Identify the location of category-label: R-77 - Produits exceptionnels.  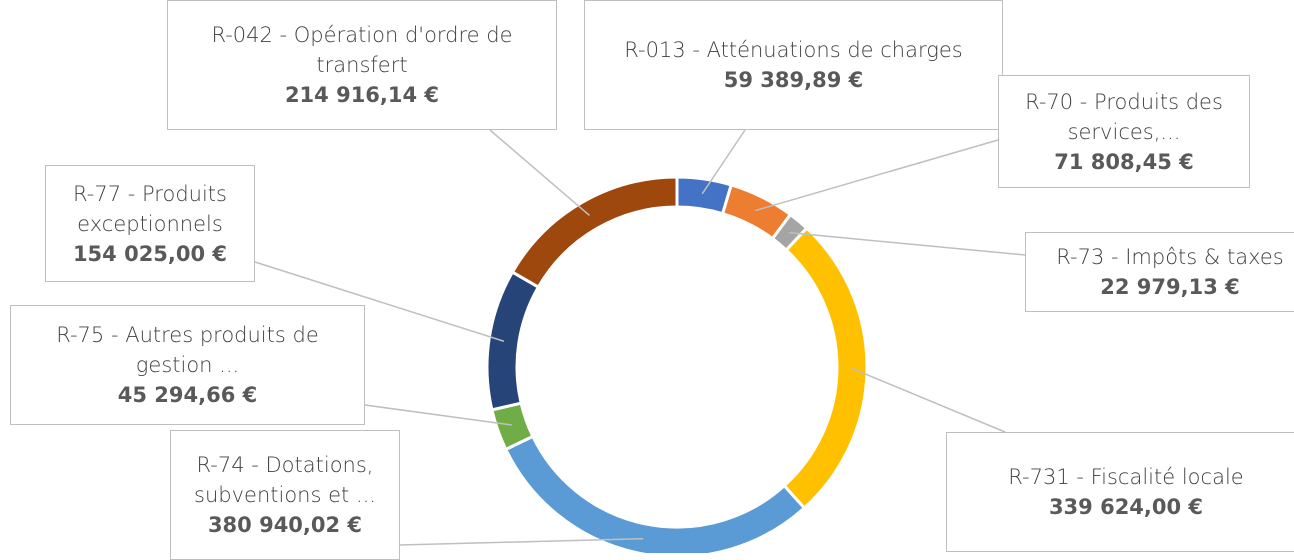
(150, 208).